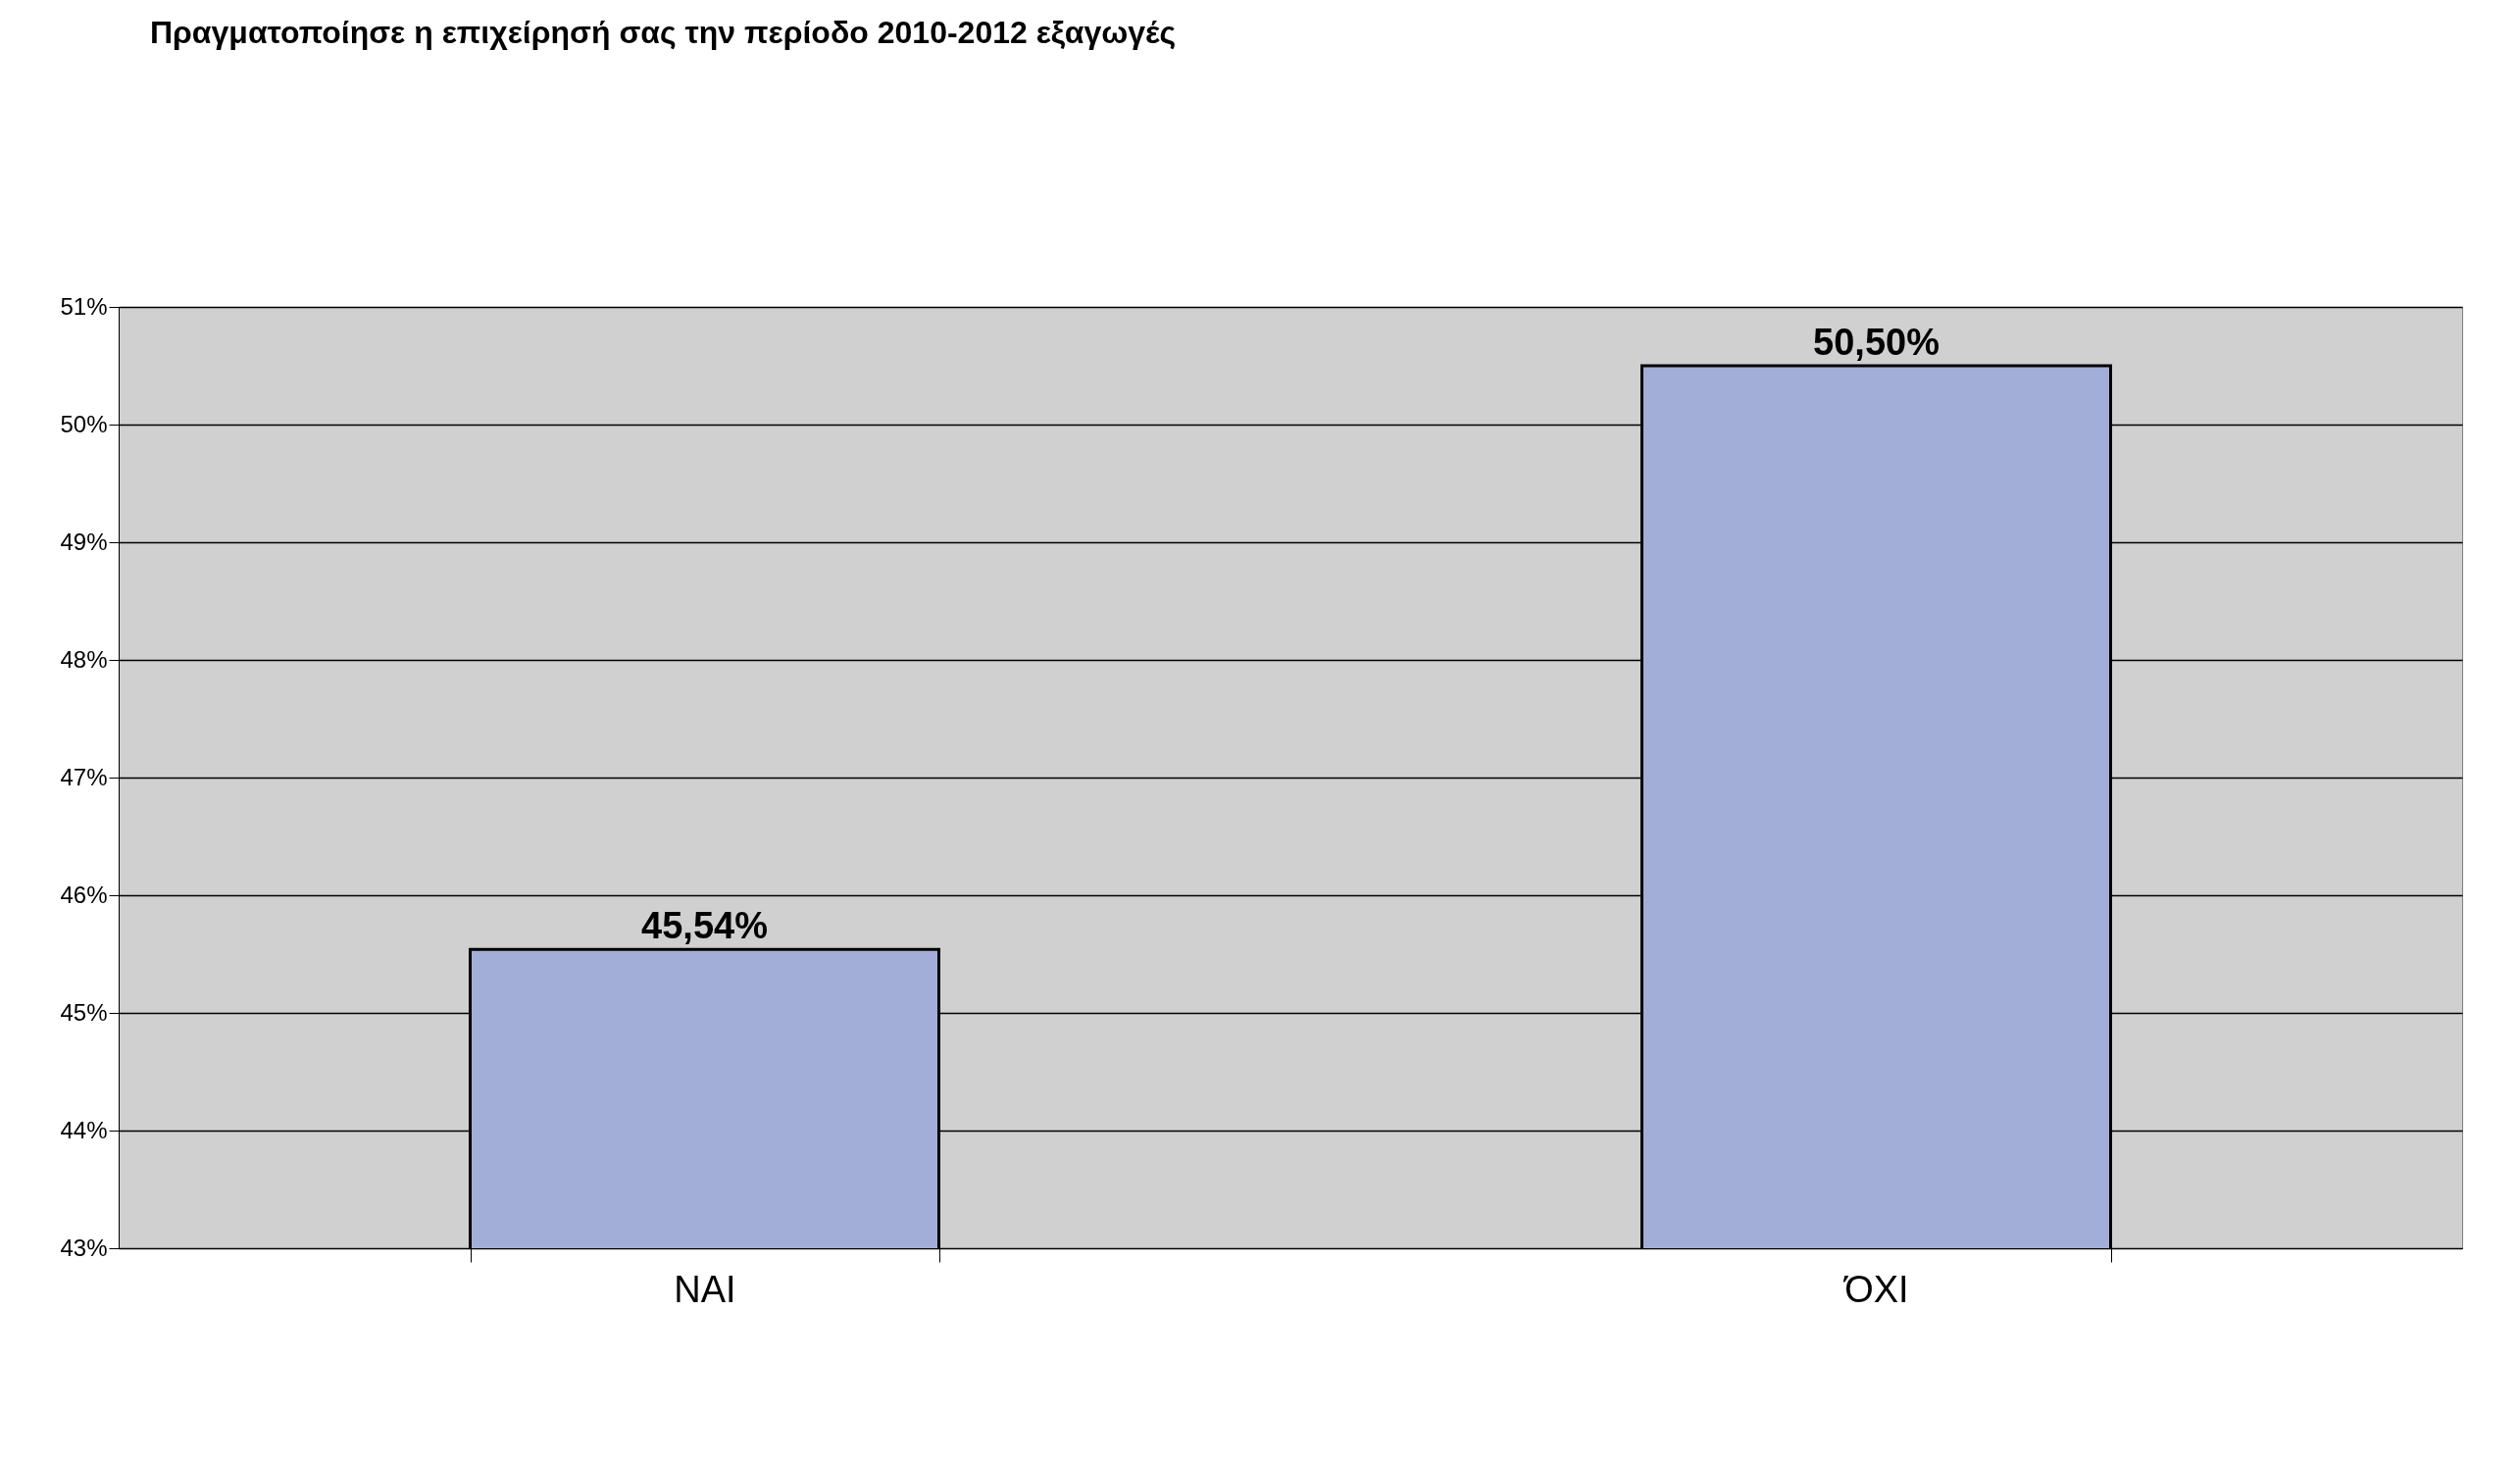 This screenshot has height=1461, width=2520. What do you see at coordinates (705, 1289) in the screenshot?
I see `x-tick-label: ΝΑΙ` at bounding box center [705, 1289].